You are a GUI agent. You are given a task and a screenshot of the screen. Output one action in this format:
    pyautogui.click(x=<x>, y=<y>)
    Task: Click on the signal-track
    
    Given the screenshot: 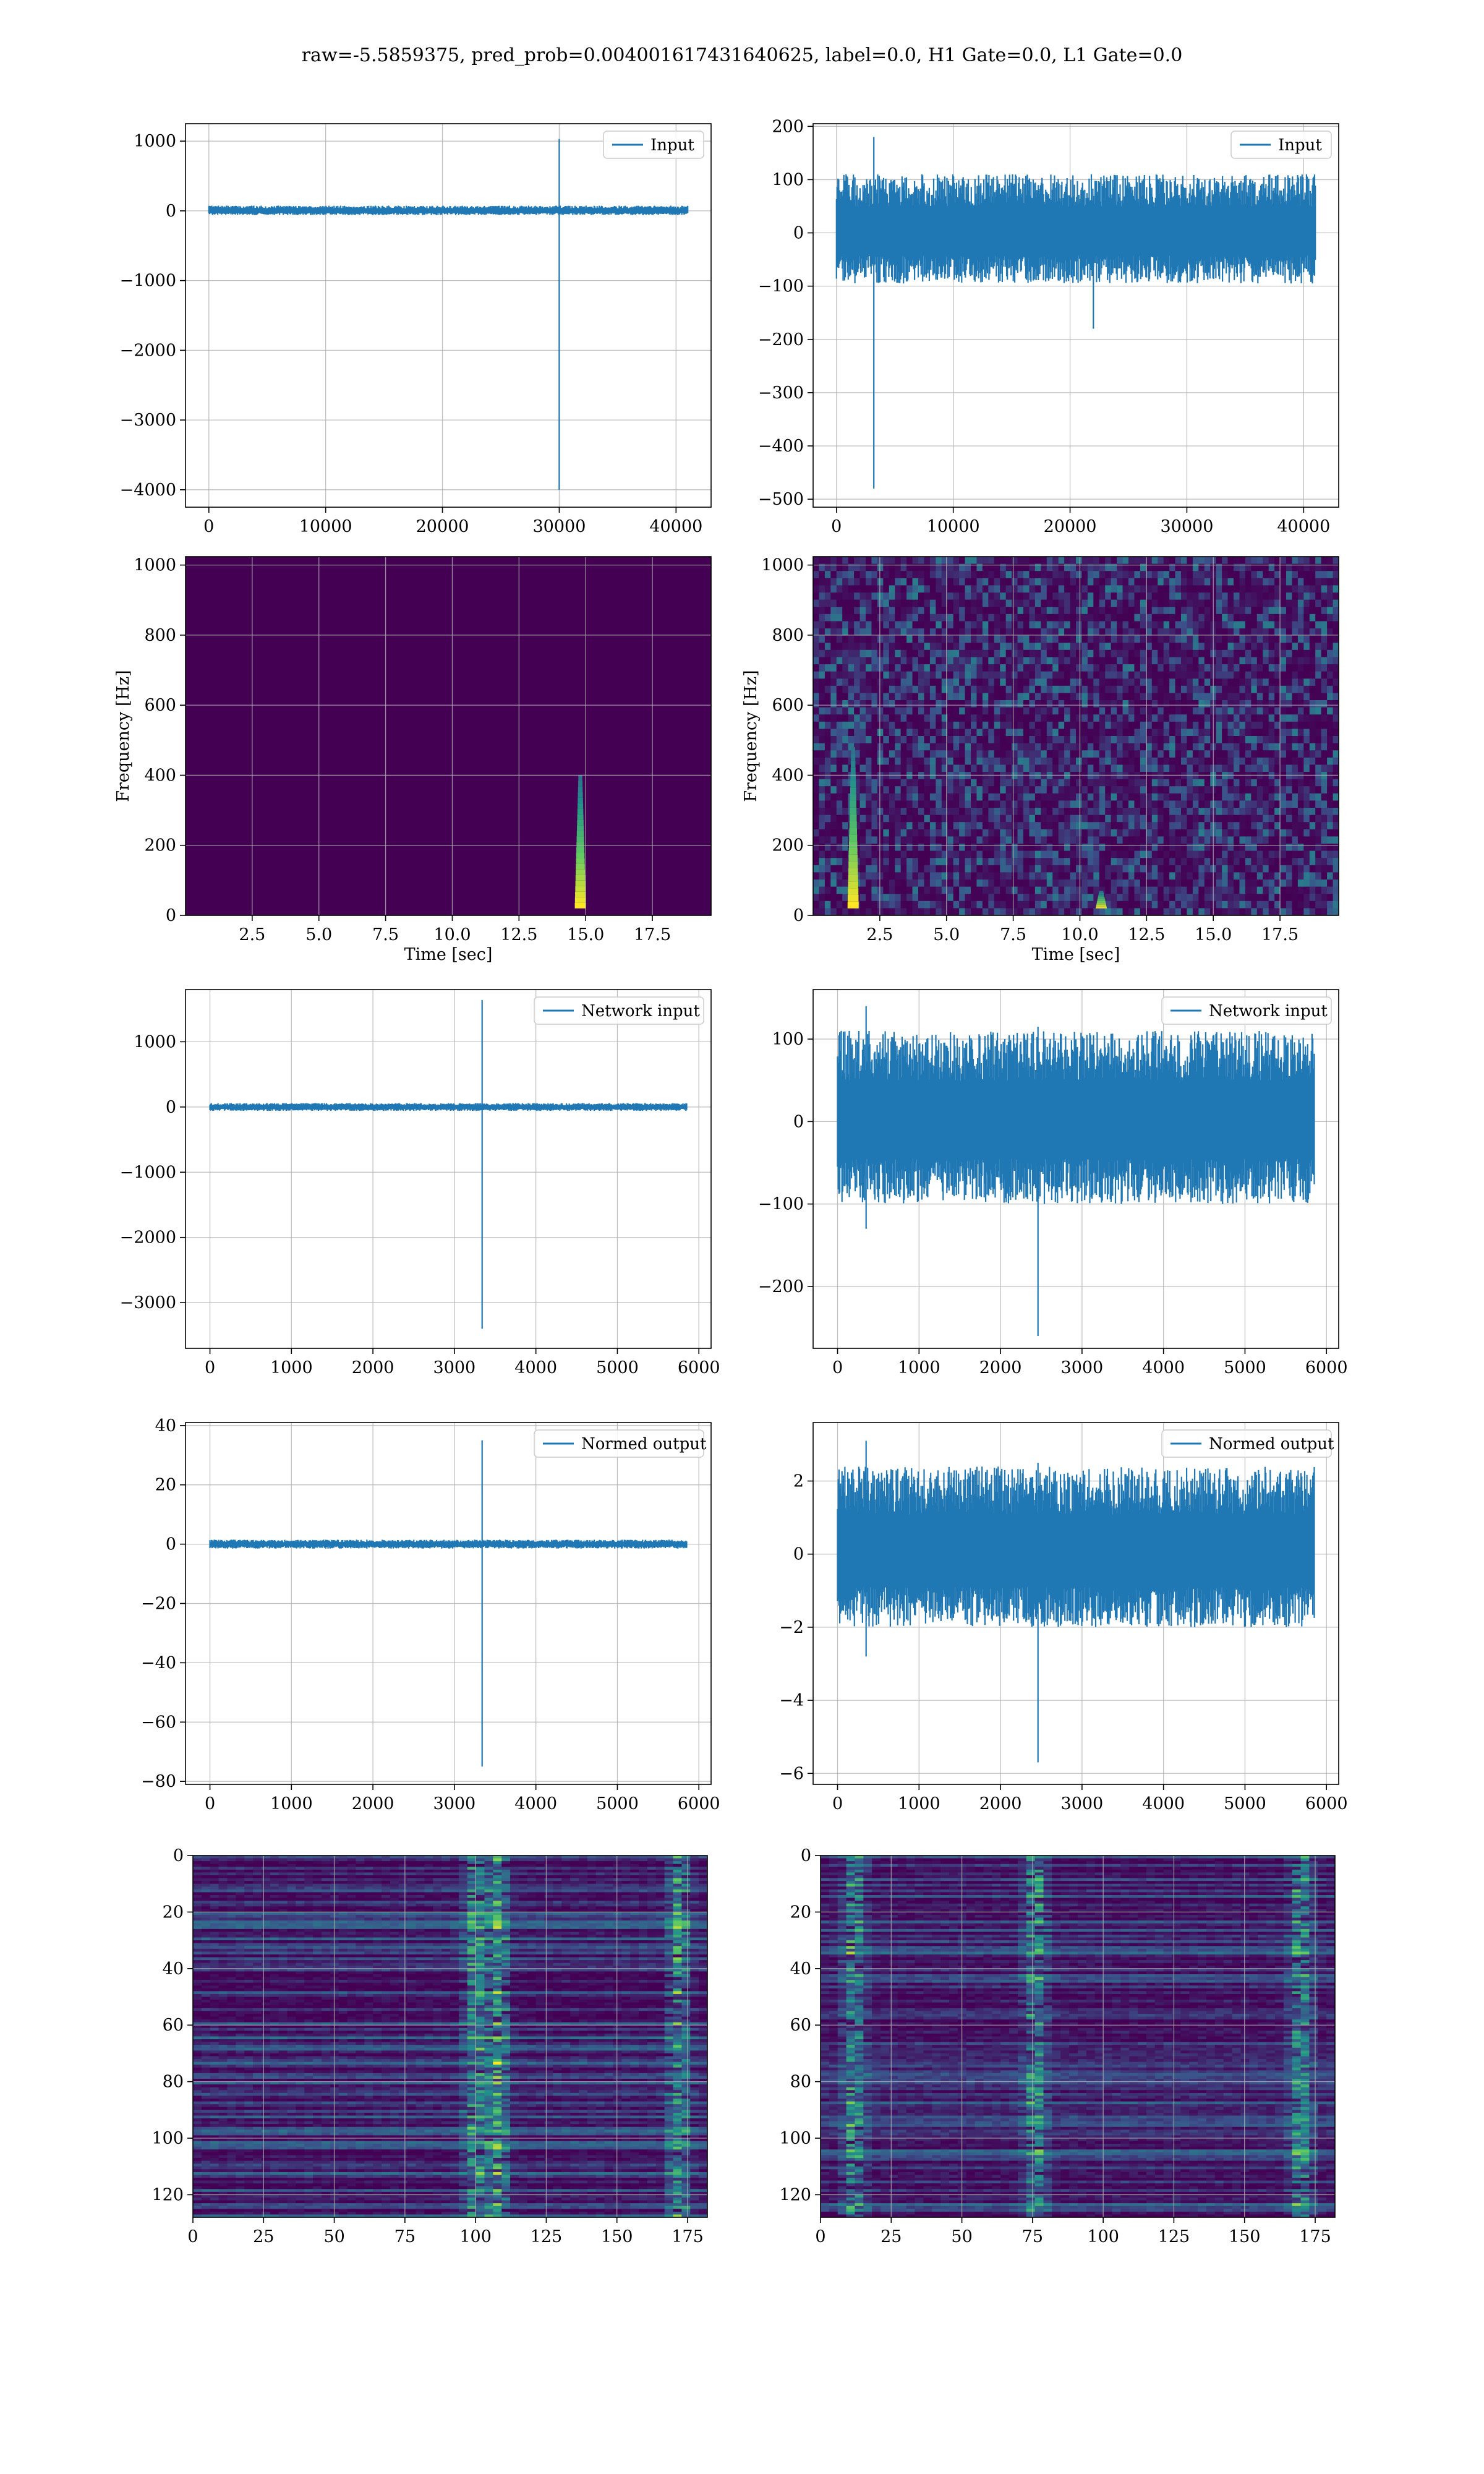 What is the action you would take?
    pyautogui.click(x=580, y=817)
    